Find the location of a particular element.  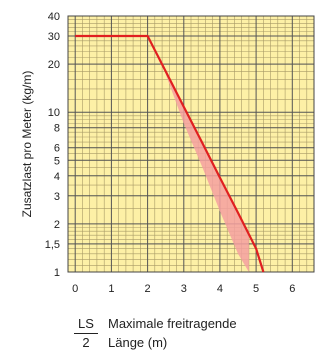

legend: LS Maximale freitragende 2 Länge (m) is located at coordinates (155, 333).